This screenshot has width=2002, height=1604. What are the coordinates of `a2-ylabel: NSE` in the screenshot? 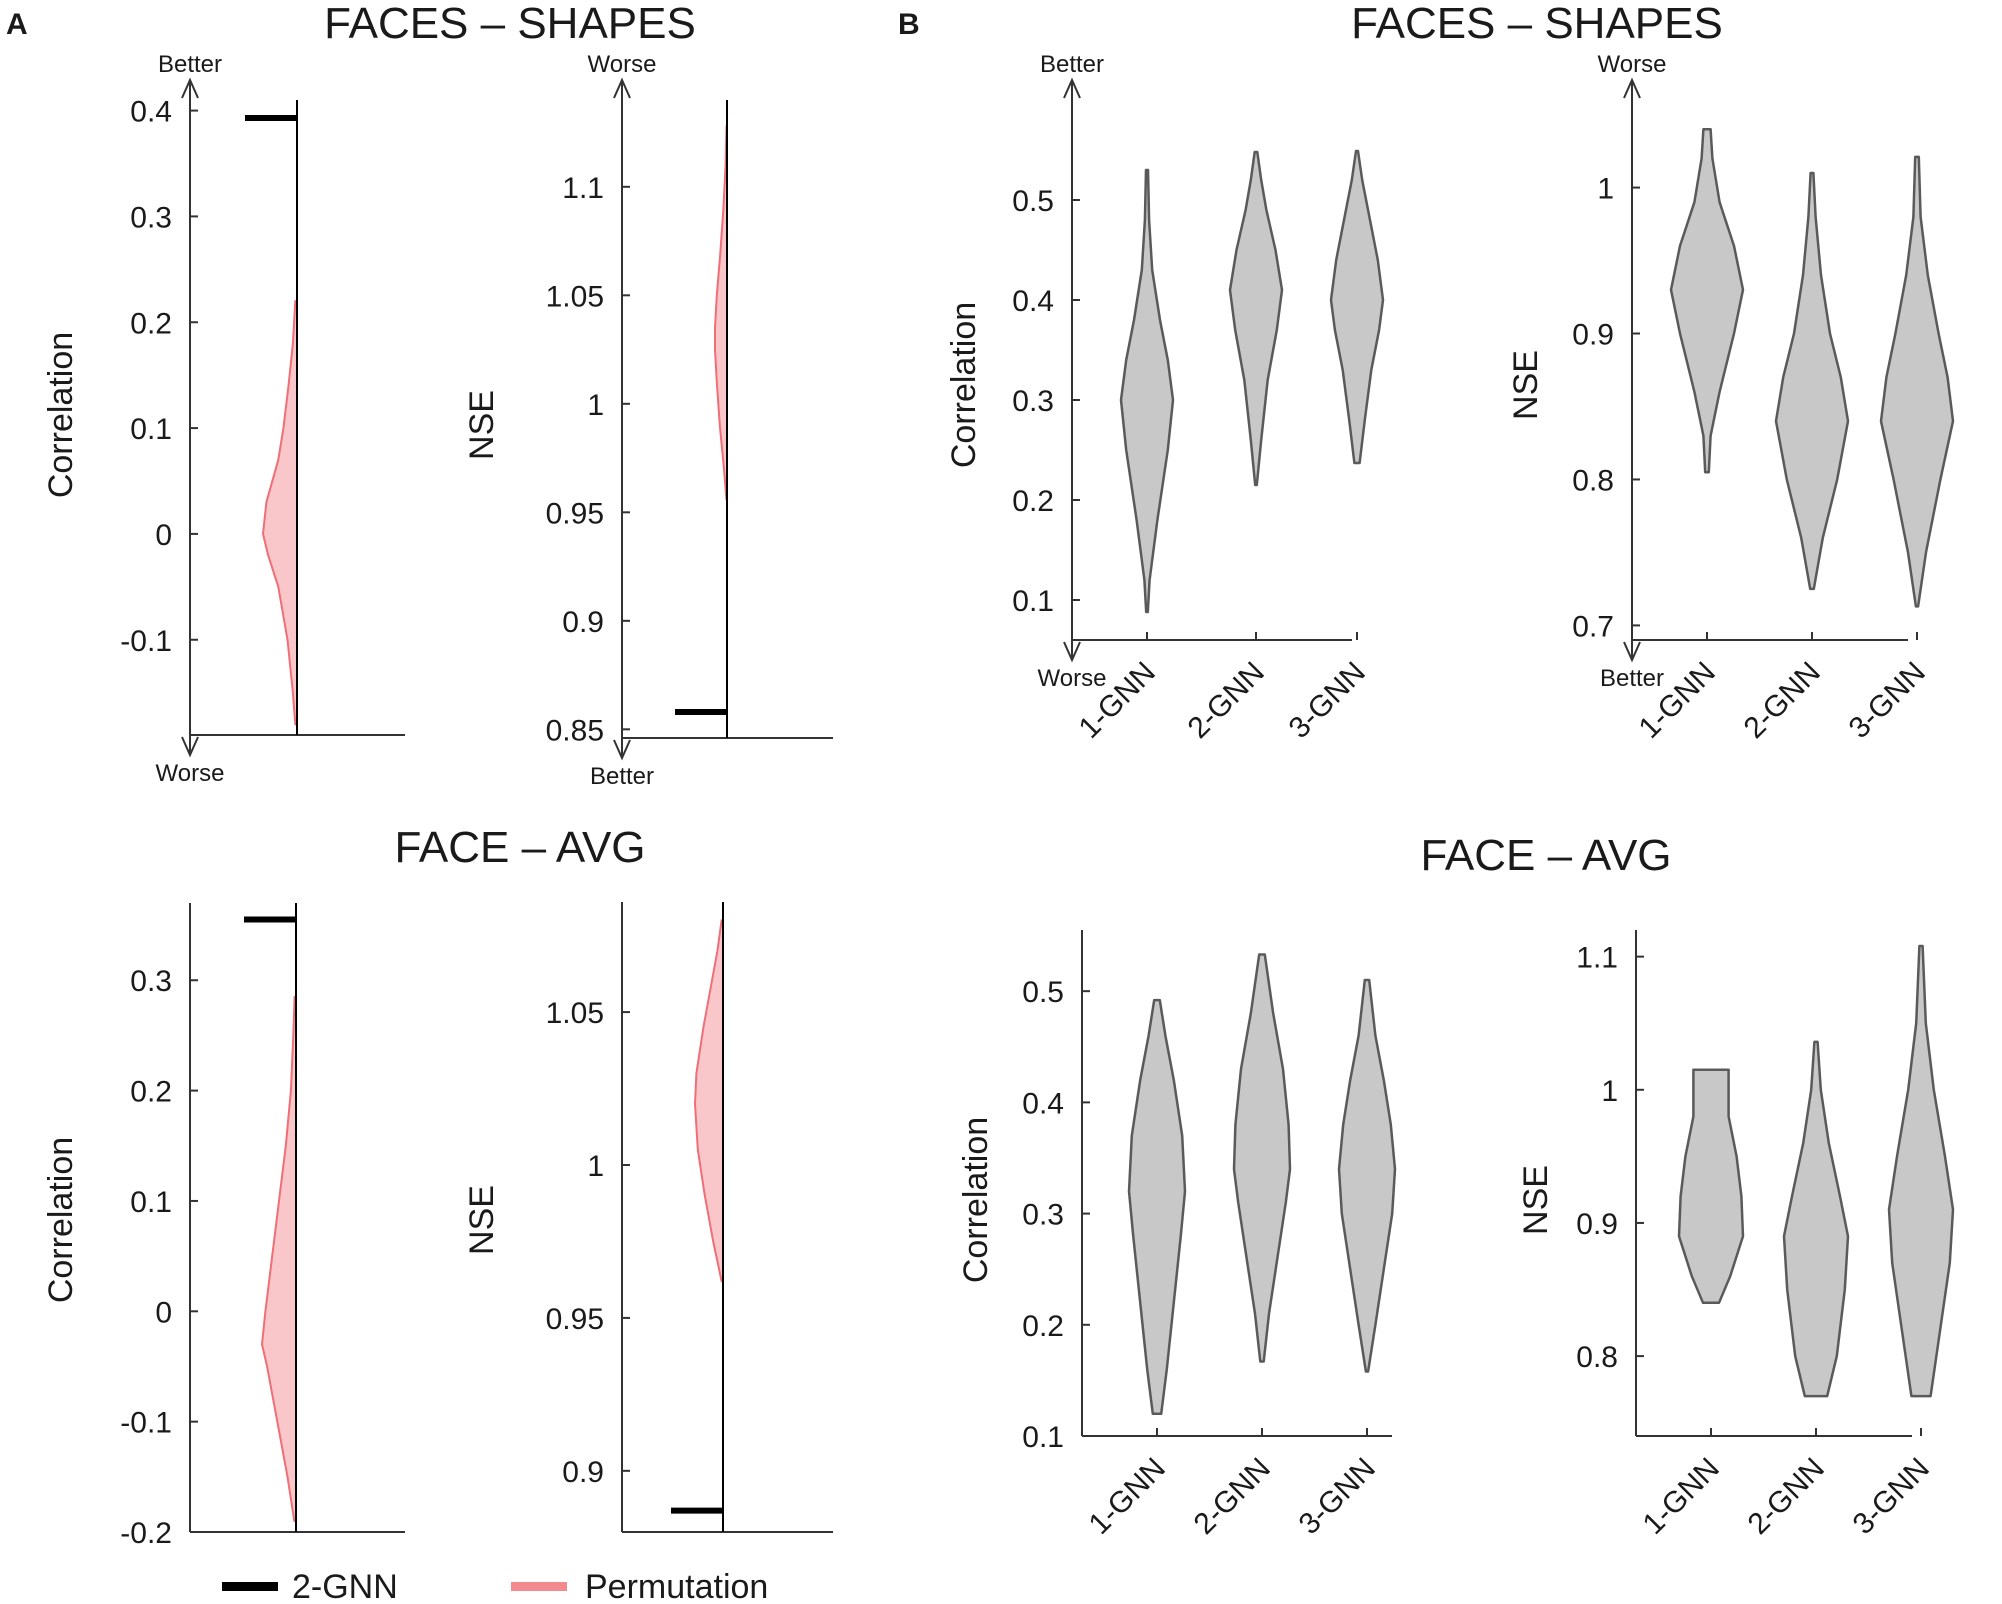 It's located at (482, 425).